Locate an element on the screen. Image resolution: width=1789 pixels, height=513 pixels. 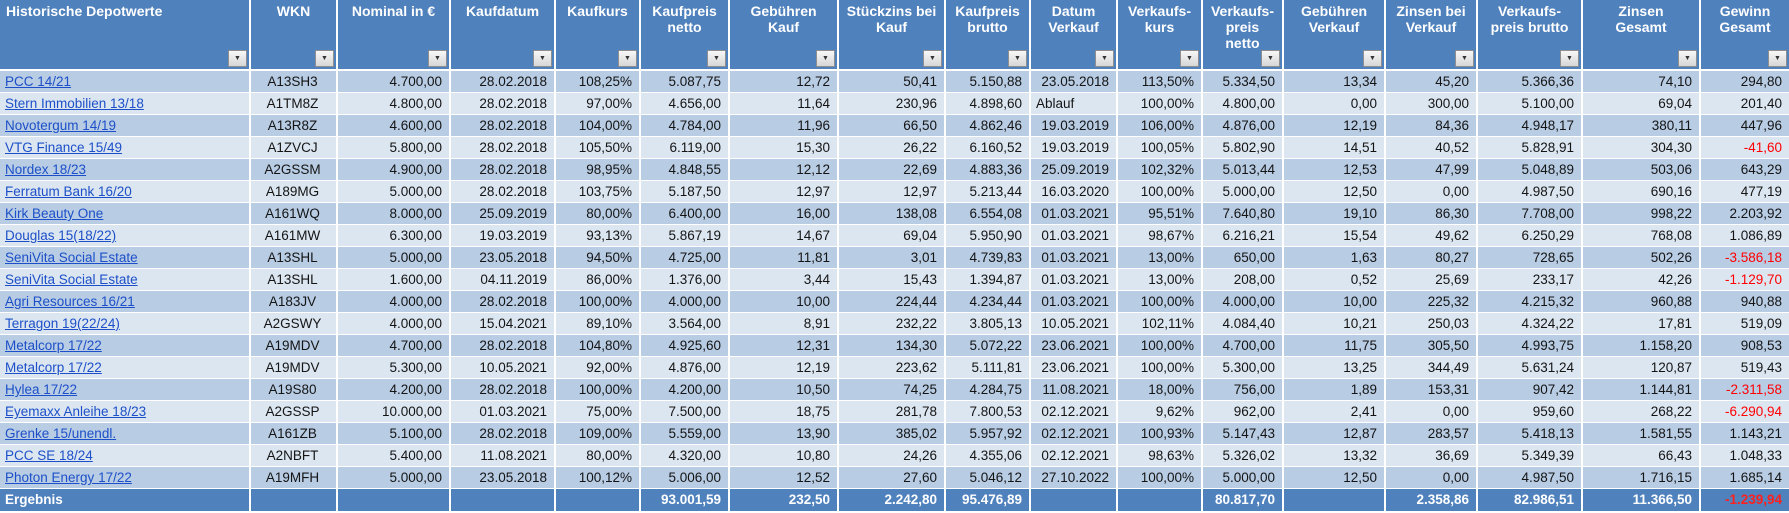
cell-gebuehren-kauf: 12,31 is located at coordinates (784, 345).